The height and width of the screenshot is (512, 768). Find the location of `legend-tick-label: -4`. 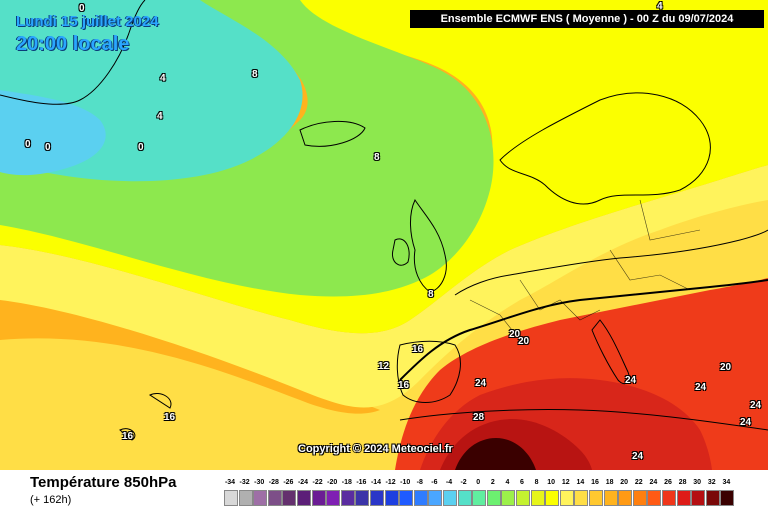

legend-tick-label: -4 is located at coordinates (449, 482).